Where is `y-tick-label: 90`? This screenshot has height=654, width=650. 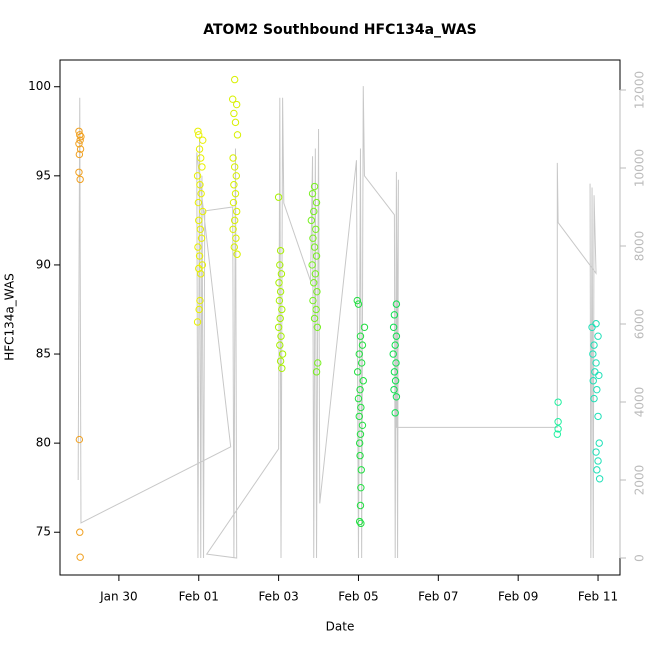 y-tick-label: 90 is located at coordinates (43, 264).